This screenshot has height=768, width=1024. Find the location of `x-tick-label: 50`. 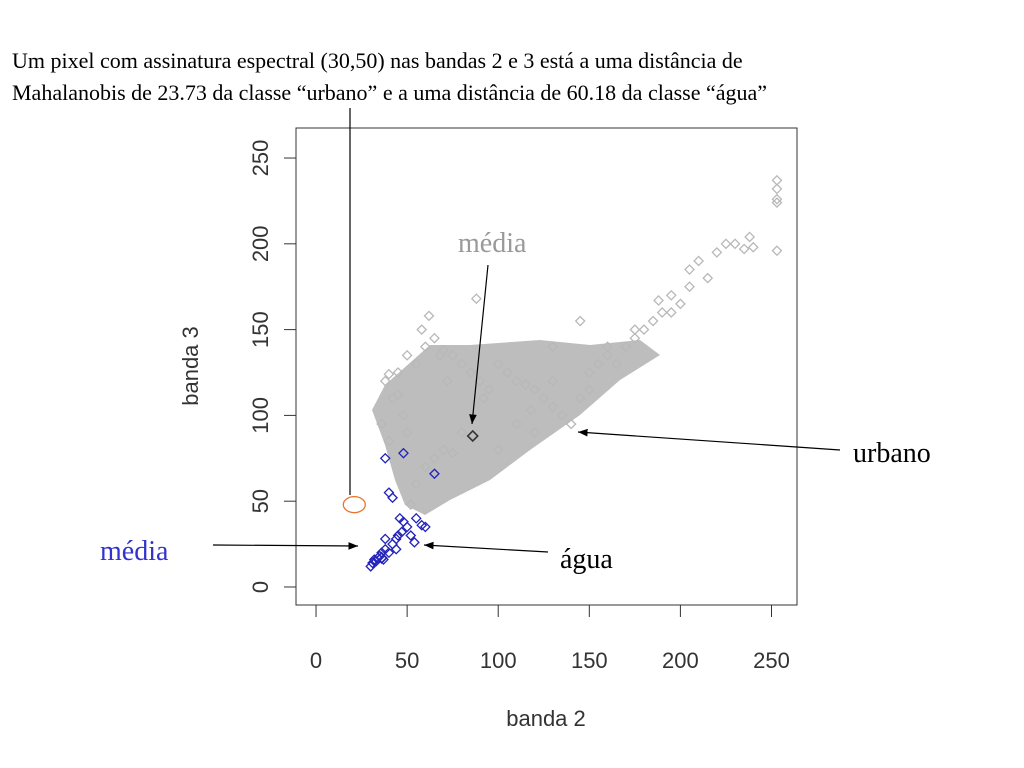

x-tick-label: 50 is located at coordinates (407, 660).